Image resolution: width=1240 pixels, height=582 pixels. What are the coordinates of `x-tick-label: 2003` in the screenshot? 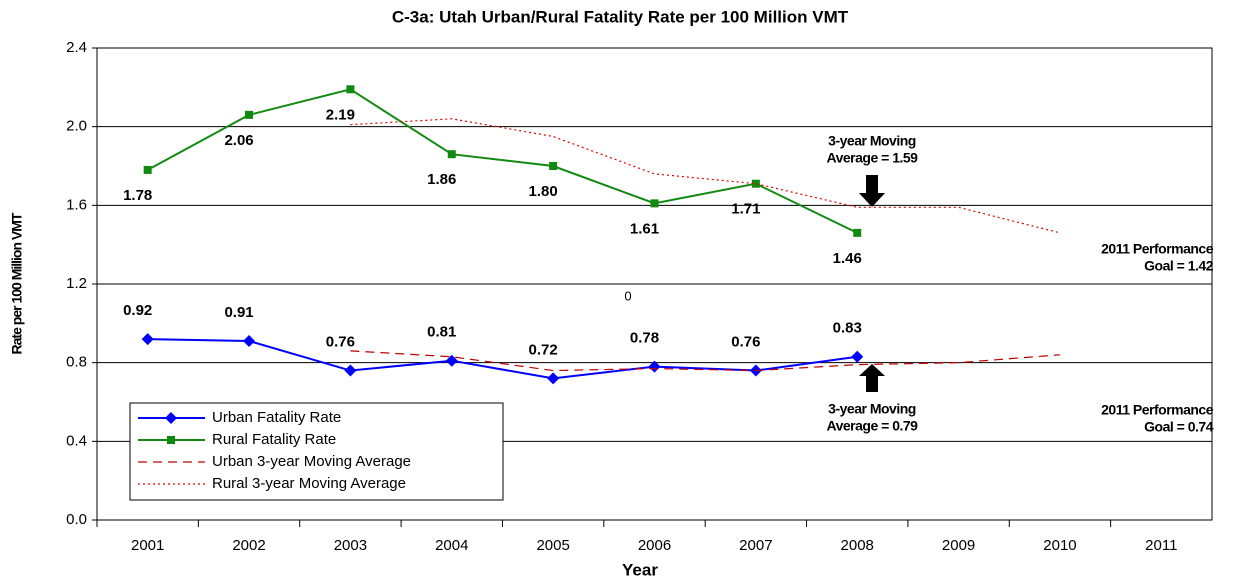 It's located at (350, 545).